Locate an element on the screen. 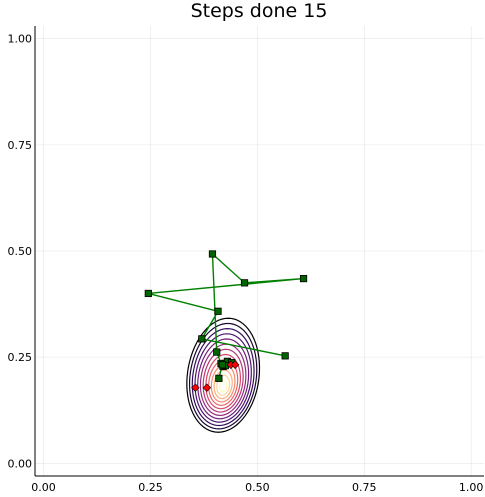 Image resolution: width=485 pixels, height=497 pixels. y-tick-label: 0.00 is located at coordinates (20, 463).